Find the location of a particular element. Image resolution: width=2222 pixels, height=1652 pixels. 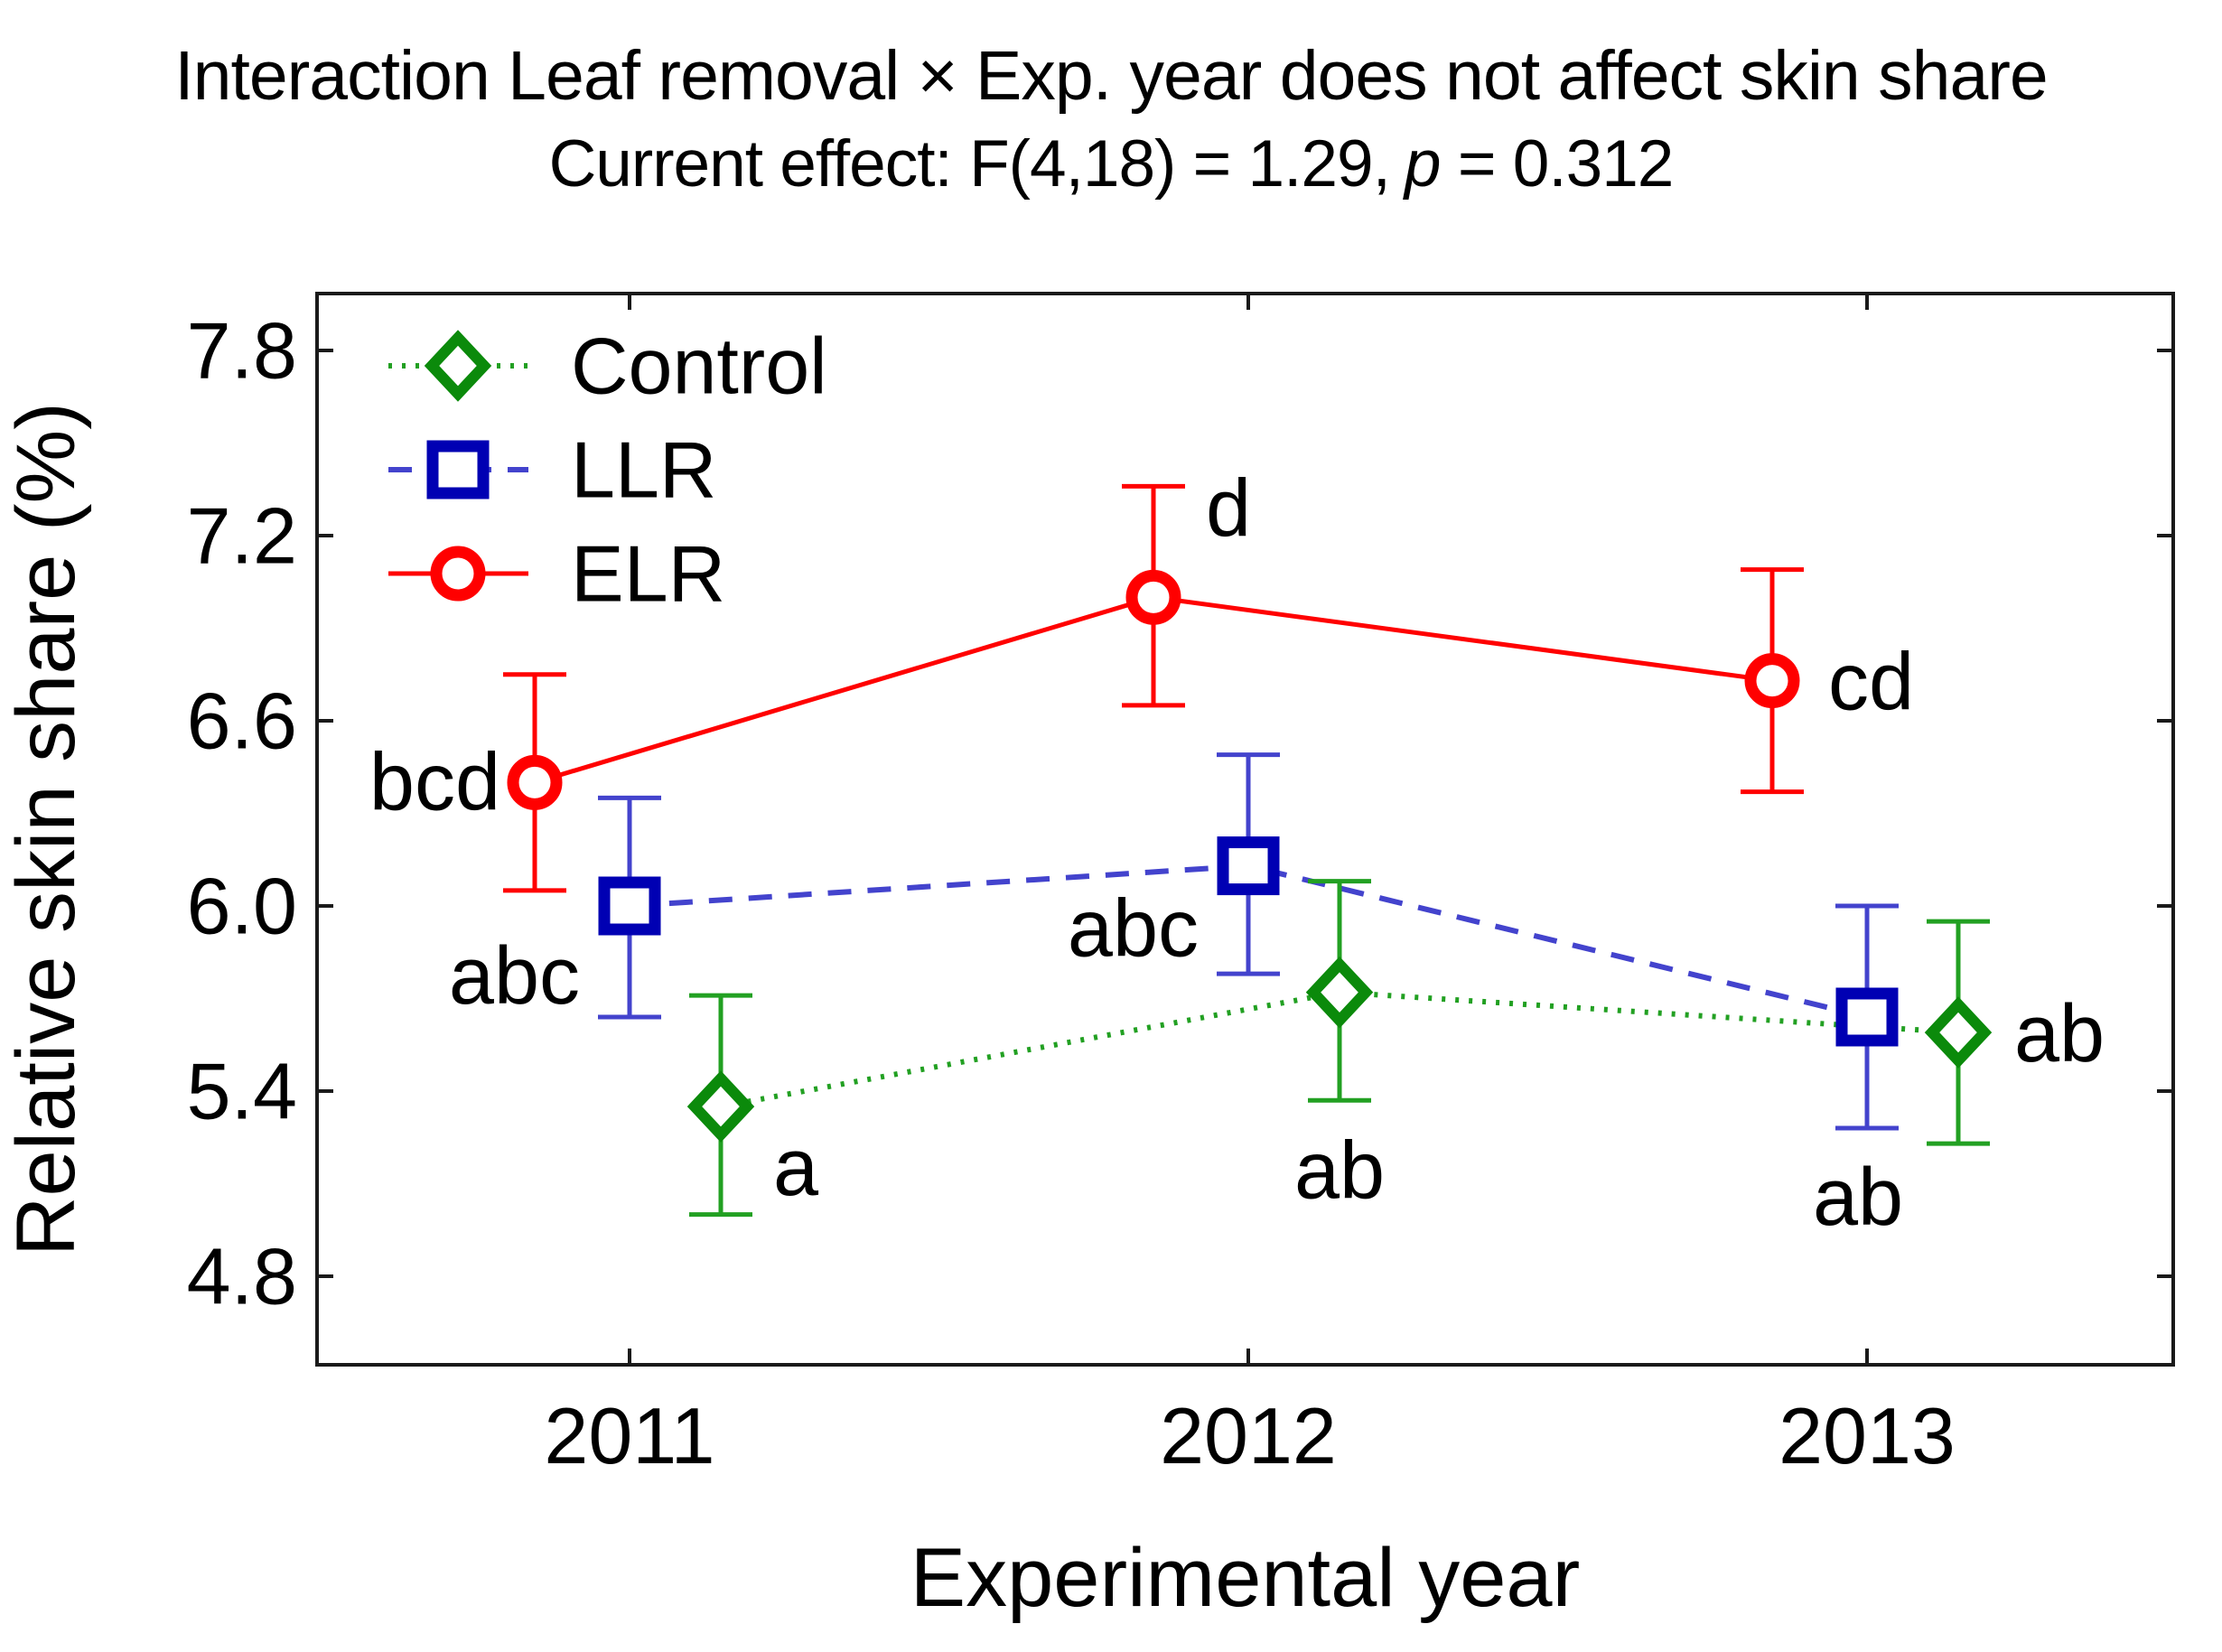

x-tick-label-2012: 2012 is located at coordinates (1248, 1435).